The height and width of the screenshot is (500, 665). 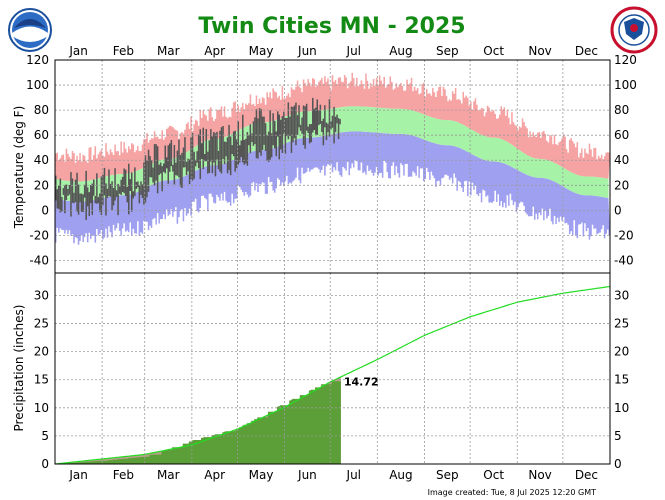 What do you see at coordinates (41, 135) in the screenshot?
I see `temp-ytick-label-left: 60` at bounding box center [41, 135].